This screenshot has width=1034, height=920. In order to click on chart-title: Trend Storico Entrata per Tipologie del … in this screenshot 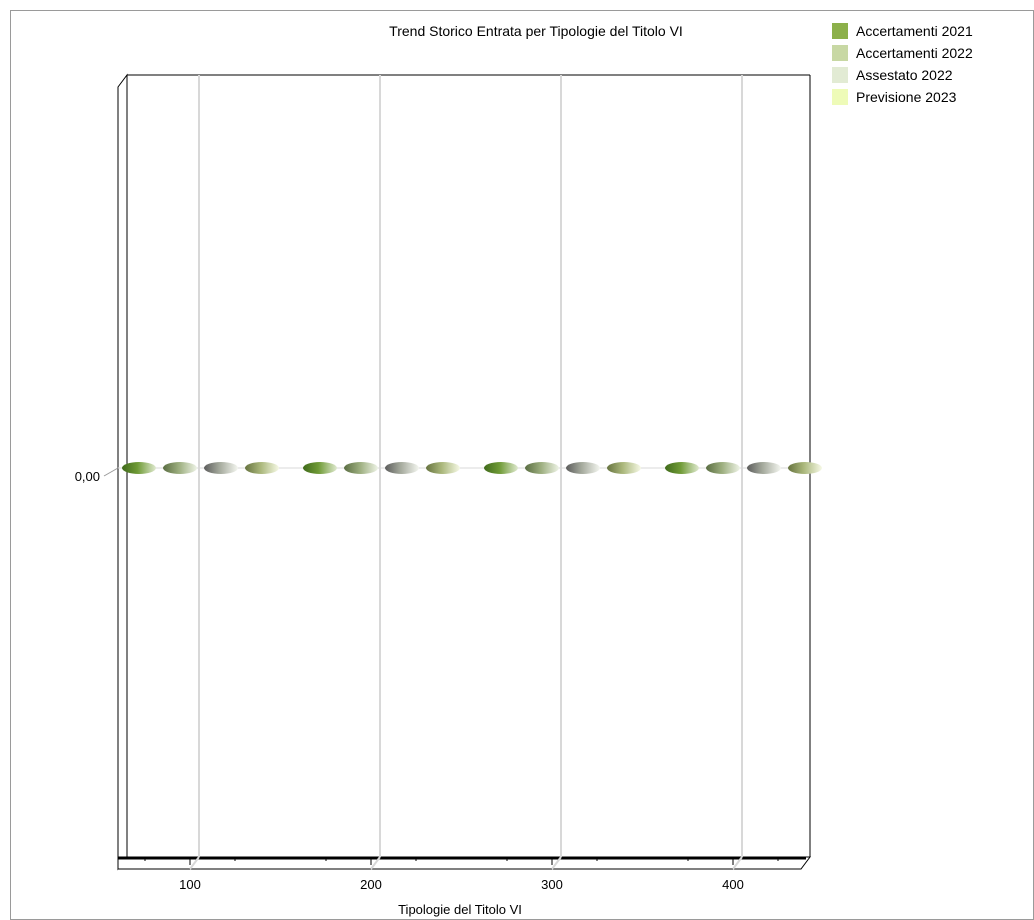, I will do `click(536, 31)`.